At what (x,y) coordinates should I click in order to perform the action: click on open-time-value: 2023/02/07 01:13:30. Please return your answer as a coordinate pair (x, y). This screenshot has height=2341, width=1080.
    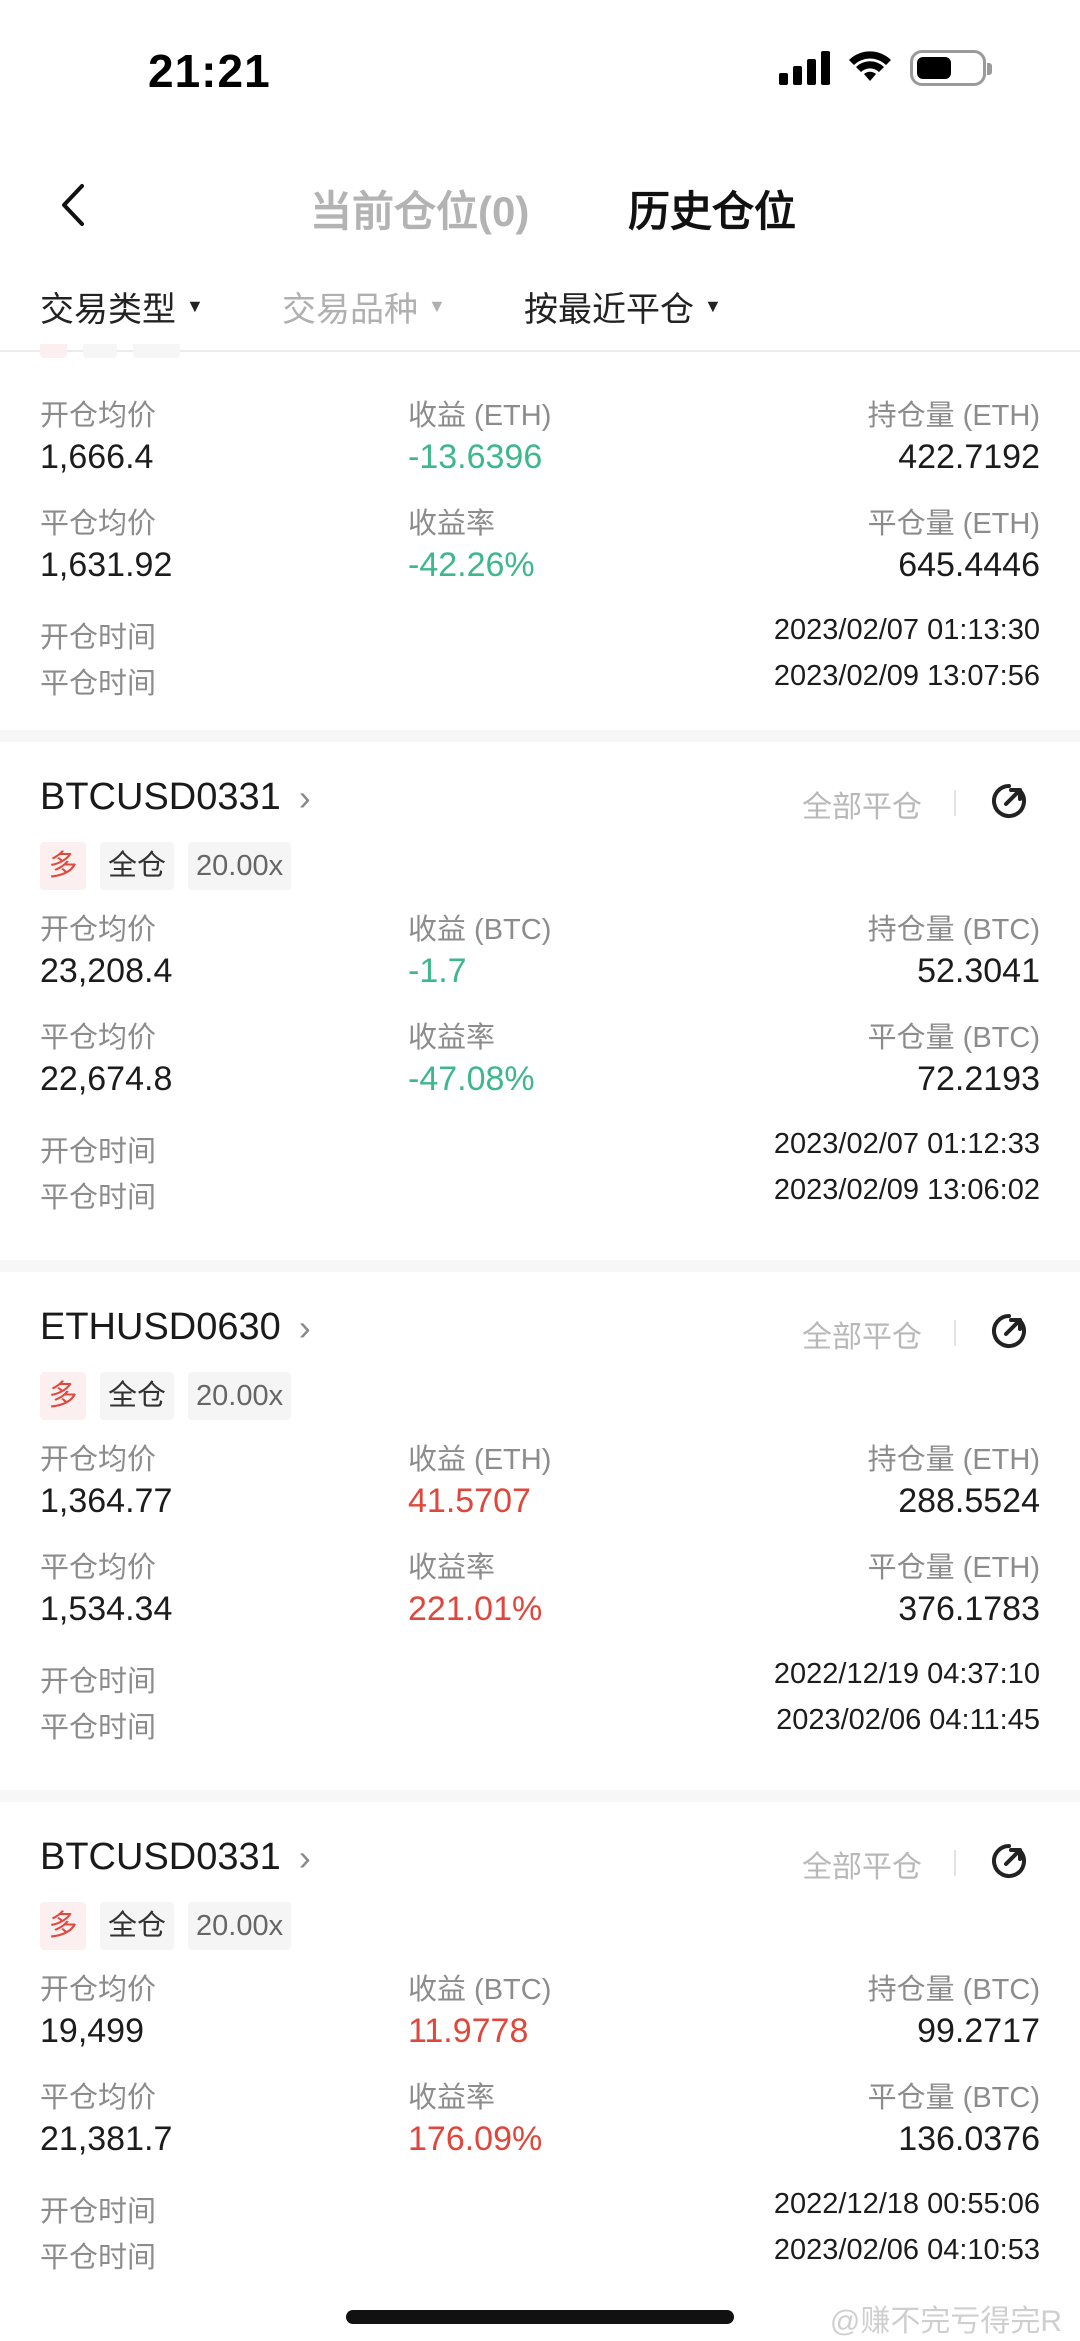
    Looking at the image, I should click on (906, 630).